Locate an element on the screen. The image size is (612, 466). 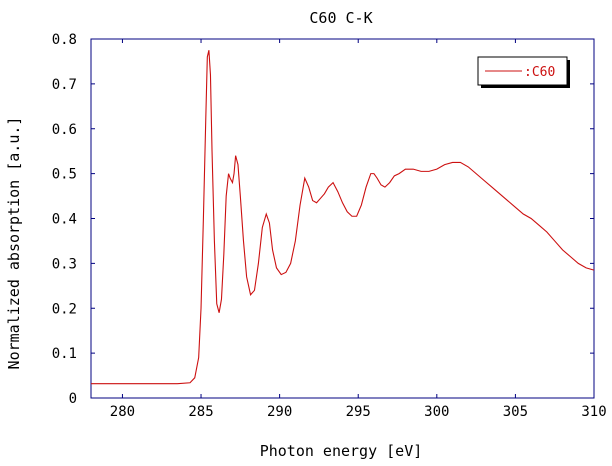
y-tick-label: 0.8 is located at coordinates (64, 40).